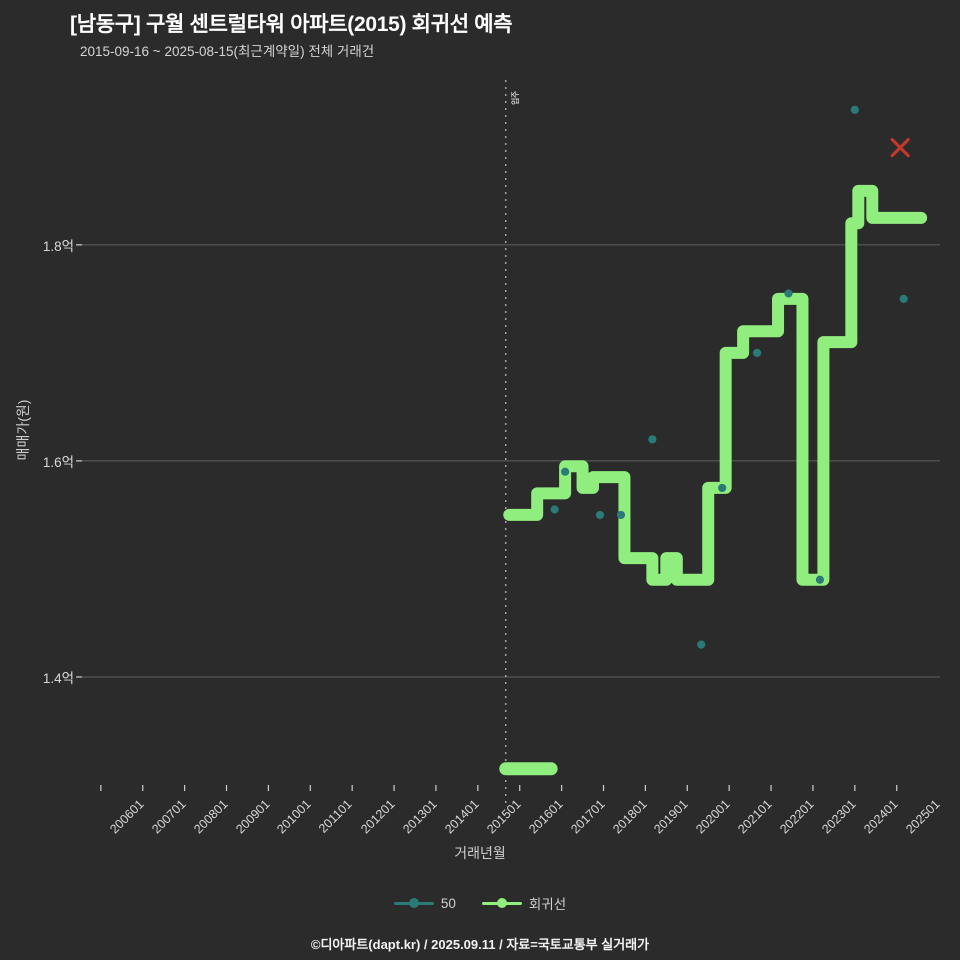  Describe the element at coordinates (547, 904) in the screenshot. I see `legend-label-regression: 회귀선` at that location.